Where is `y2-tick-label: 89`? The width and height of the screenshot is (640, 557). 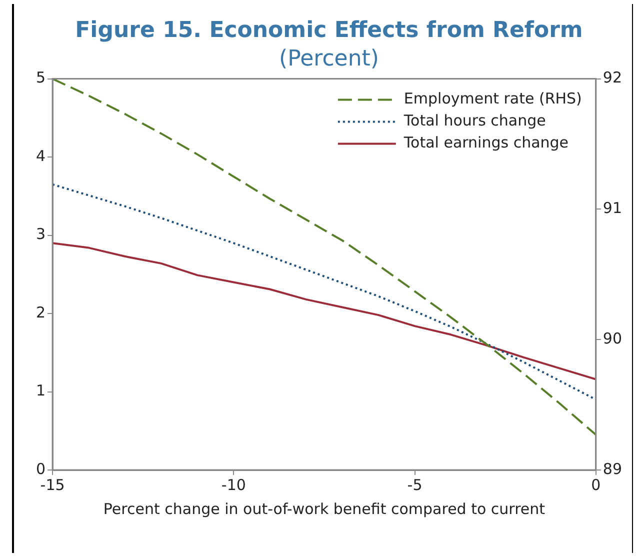 y2-tick-label: 89 is located at coordinates (612, 469).